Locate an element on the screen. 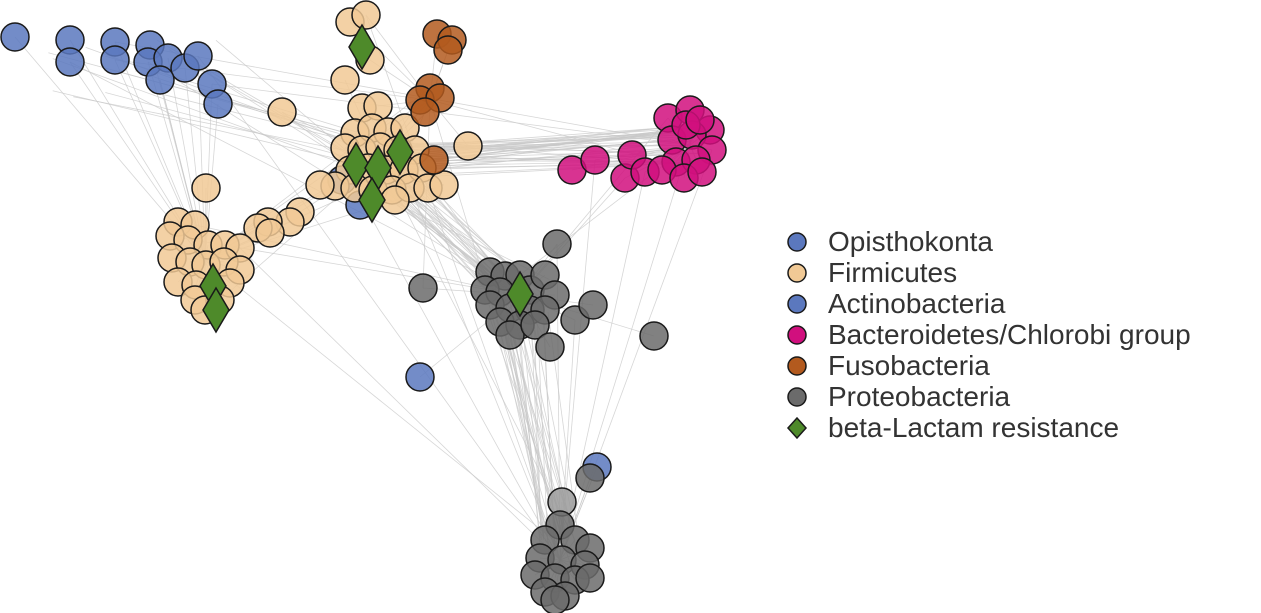 The height and width of the screenshot is (613, 1261). node-actinobacteria is located at coordinates (420, 377).